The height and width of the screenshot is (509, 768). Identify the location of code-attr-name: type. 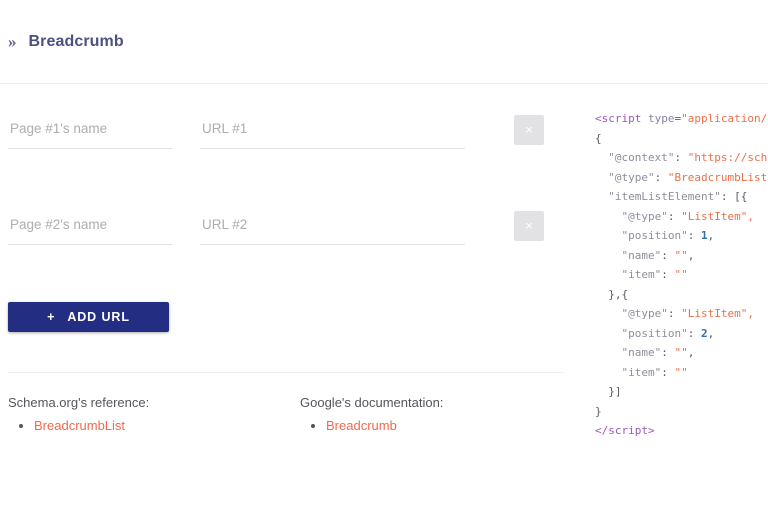
(661, 118).